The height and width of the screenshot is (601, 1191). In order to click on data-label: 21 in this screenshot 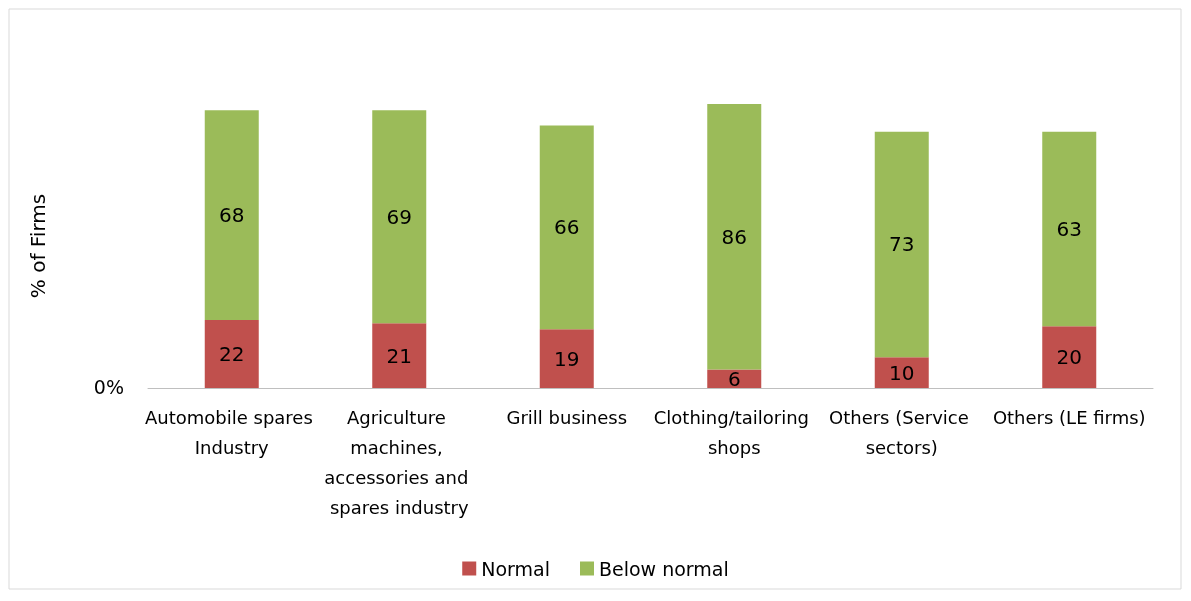, I will do `click(399, 355)`.